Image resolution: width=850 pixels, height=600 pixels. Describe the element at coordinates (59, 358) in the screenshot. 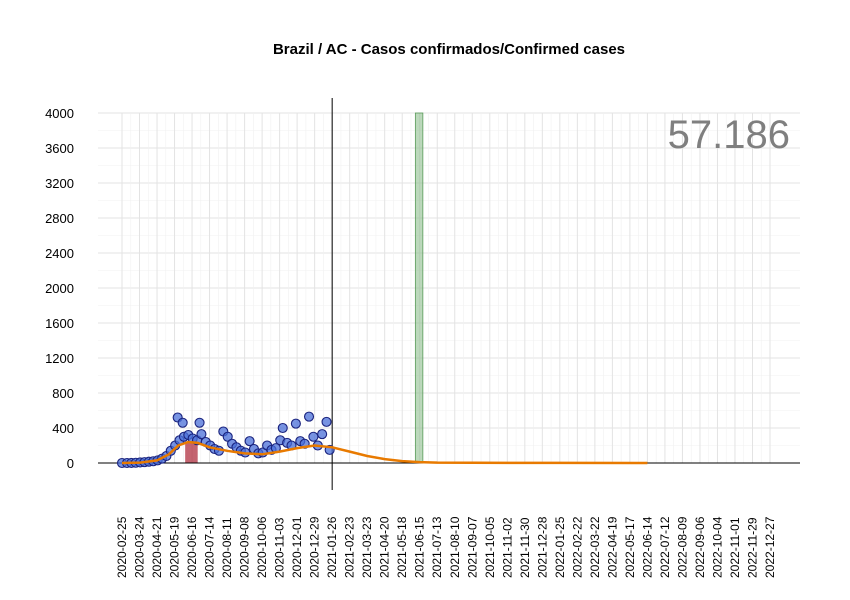

I see `y-tick-label: 1200` at that location.